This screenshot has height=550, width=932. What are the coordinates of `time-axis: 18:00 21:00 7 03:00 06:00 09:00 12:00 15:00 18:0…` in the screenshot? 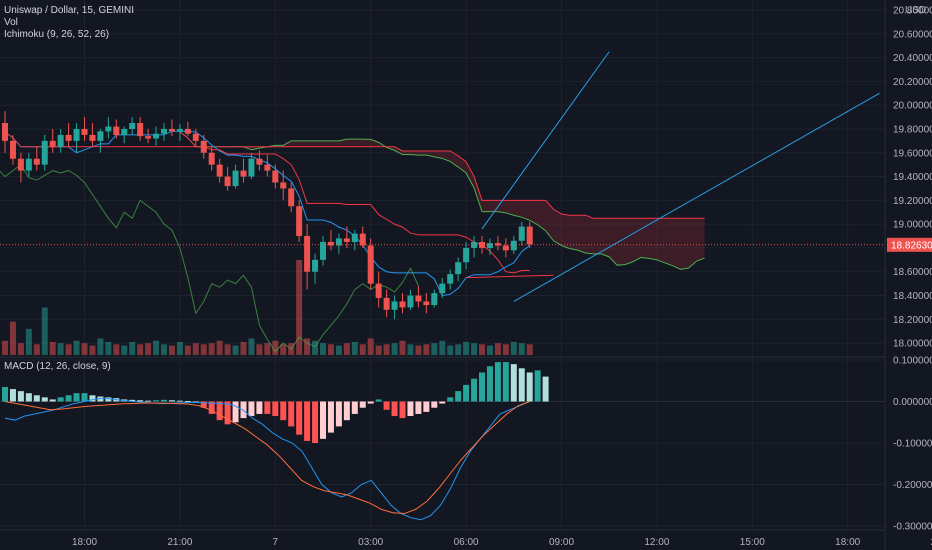 It's located at (502, 542).